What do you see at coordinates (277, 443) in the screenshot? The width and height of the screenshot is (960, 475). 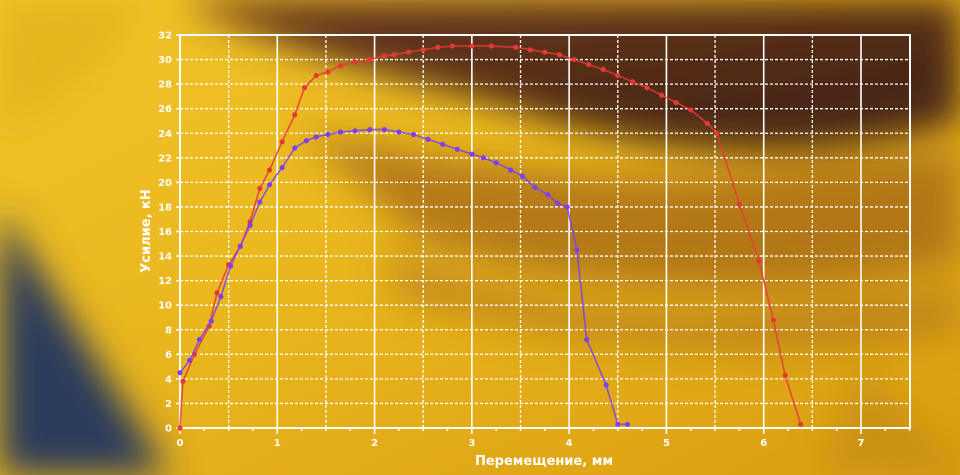 I see `x-tick-label: 1` at bounding box center [277, 443].